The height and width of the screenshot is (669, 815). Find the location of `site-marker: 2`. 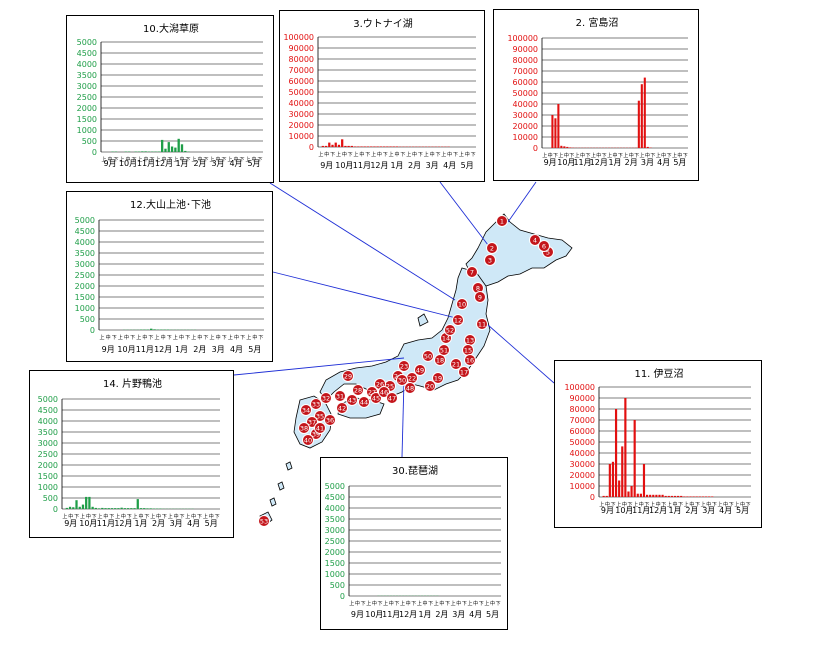

site-marker: 2 is located at coordinates (492, 248).